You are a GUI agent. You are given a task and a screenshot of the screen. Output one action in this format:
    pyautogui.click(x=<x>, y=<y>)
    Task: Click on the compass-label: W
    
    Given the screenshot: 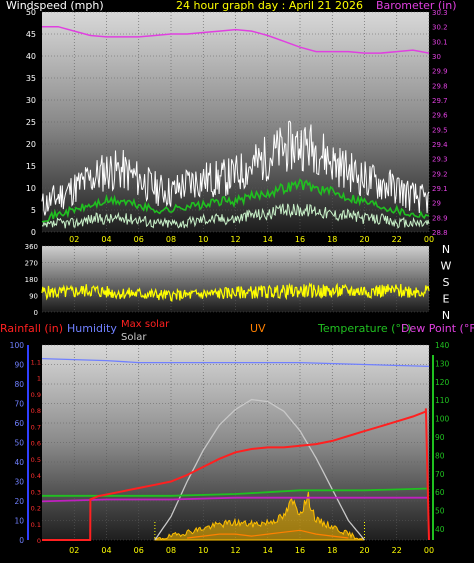 What is the action you would take?
    pyautogui.click(x=446, y=266)
    